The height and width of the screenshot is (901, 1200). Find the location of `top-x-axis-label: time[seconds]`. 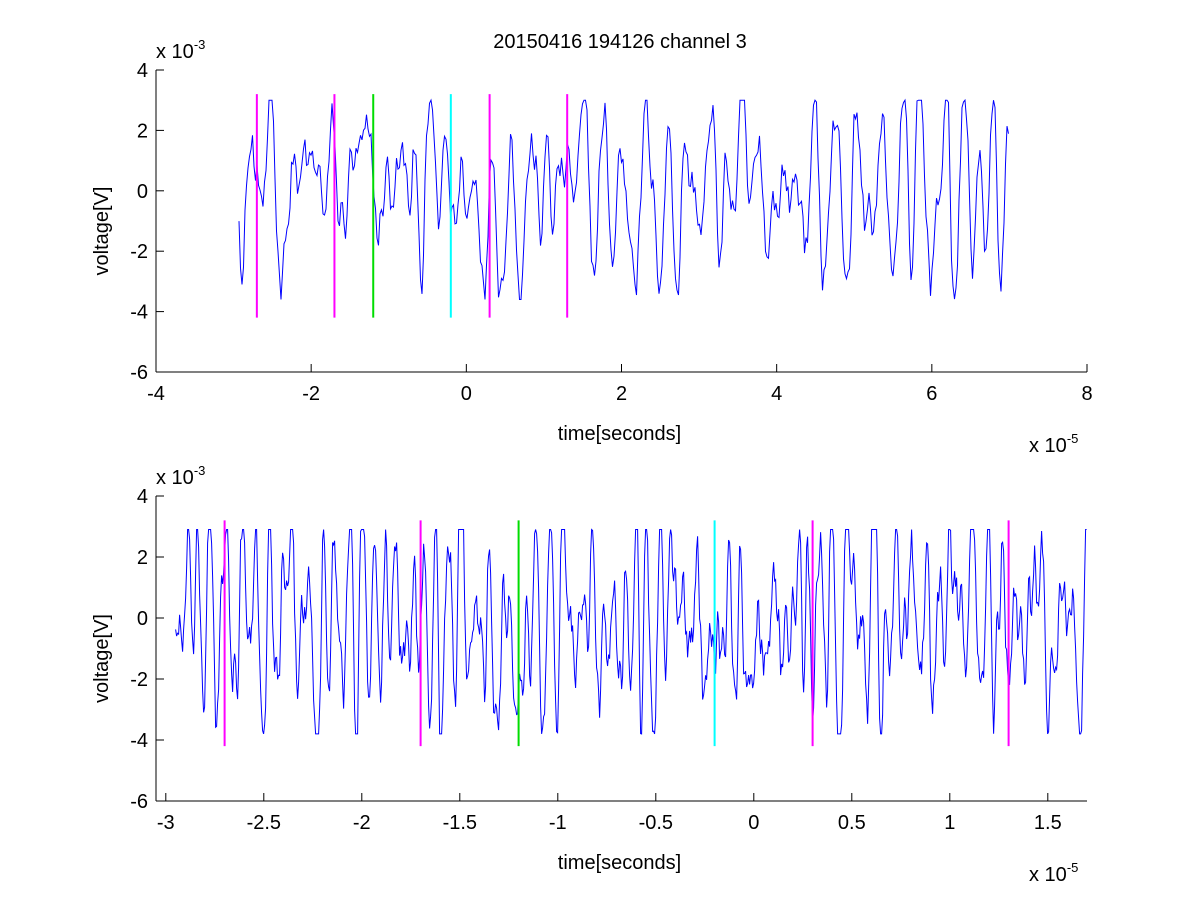

top-x-axis-label: time[seconds] is located at coordinates (619, 434).